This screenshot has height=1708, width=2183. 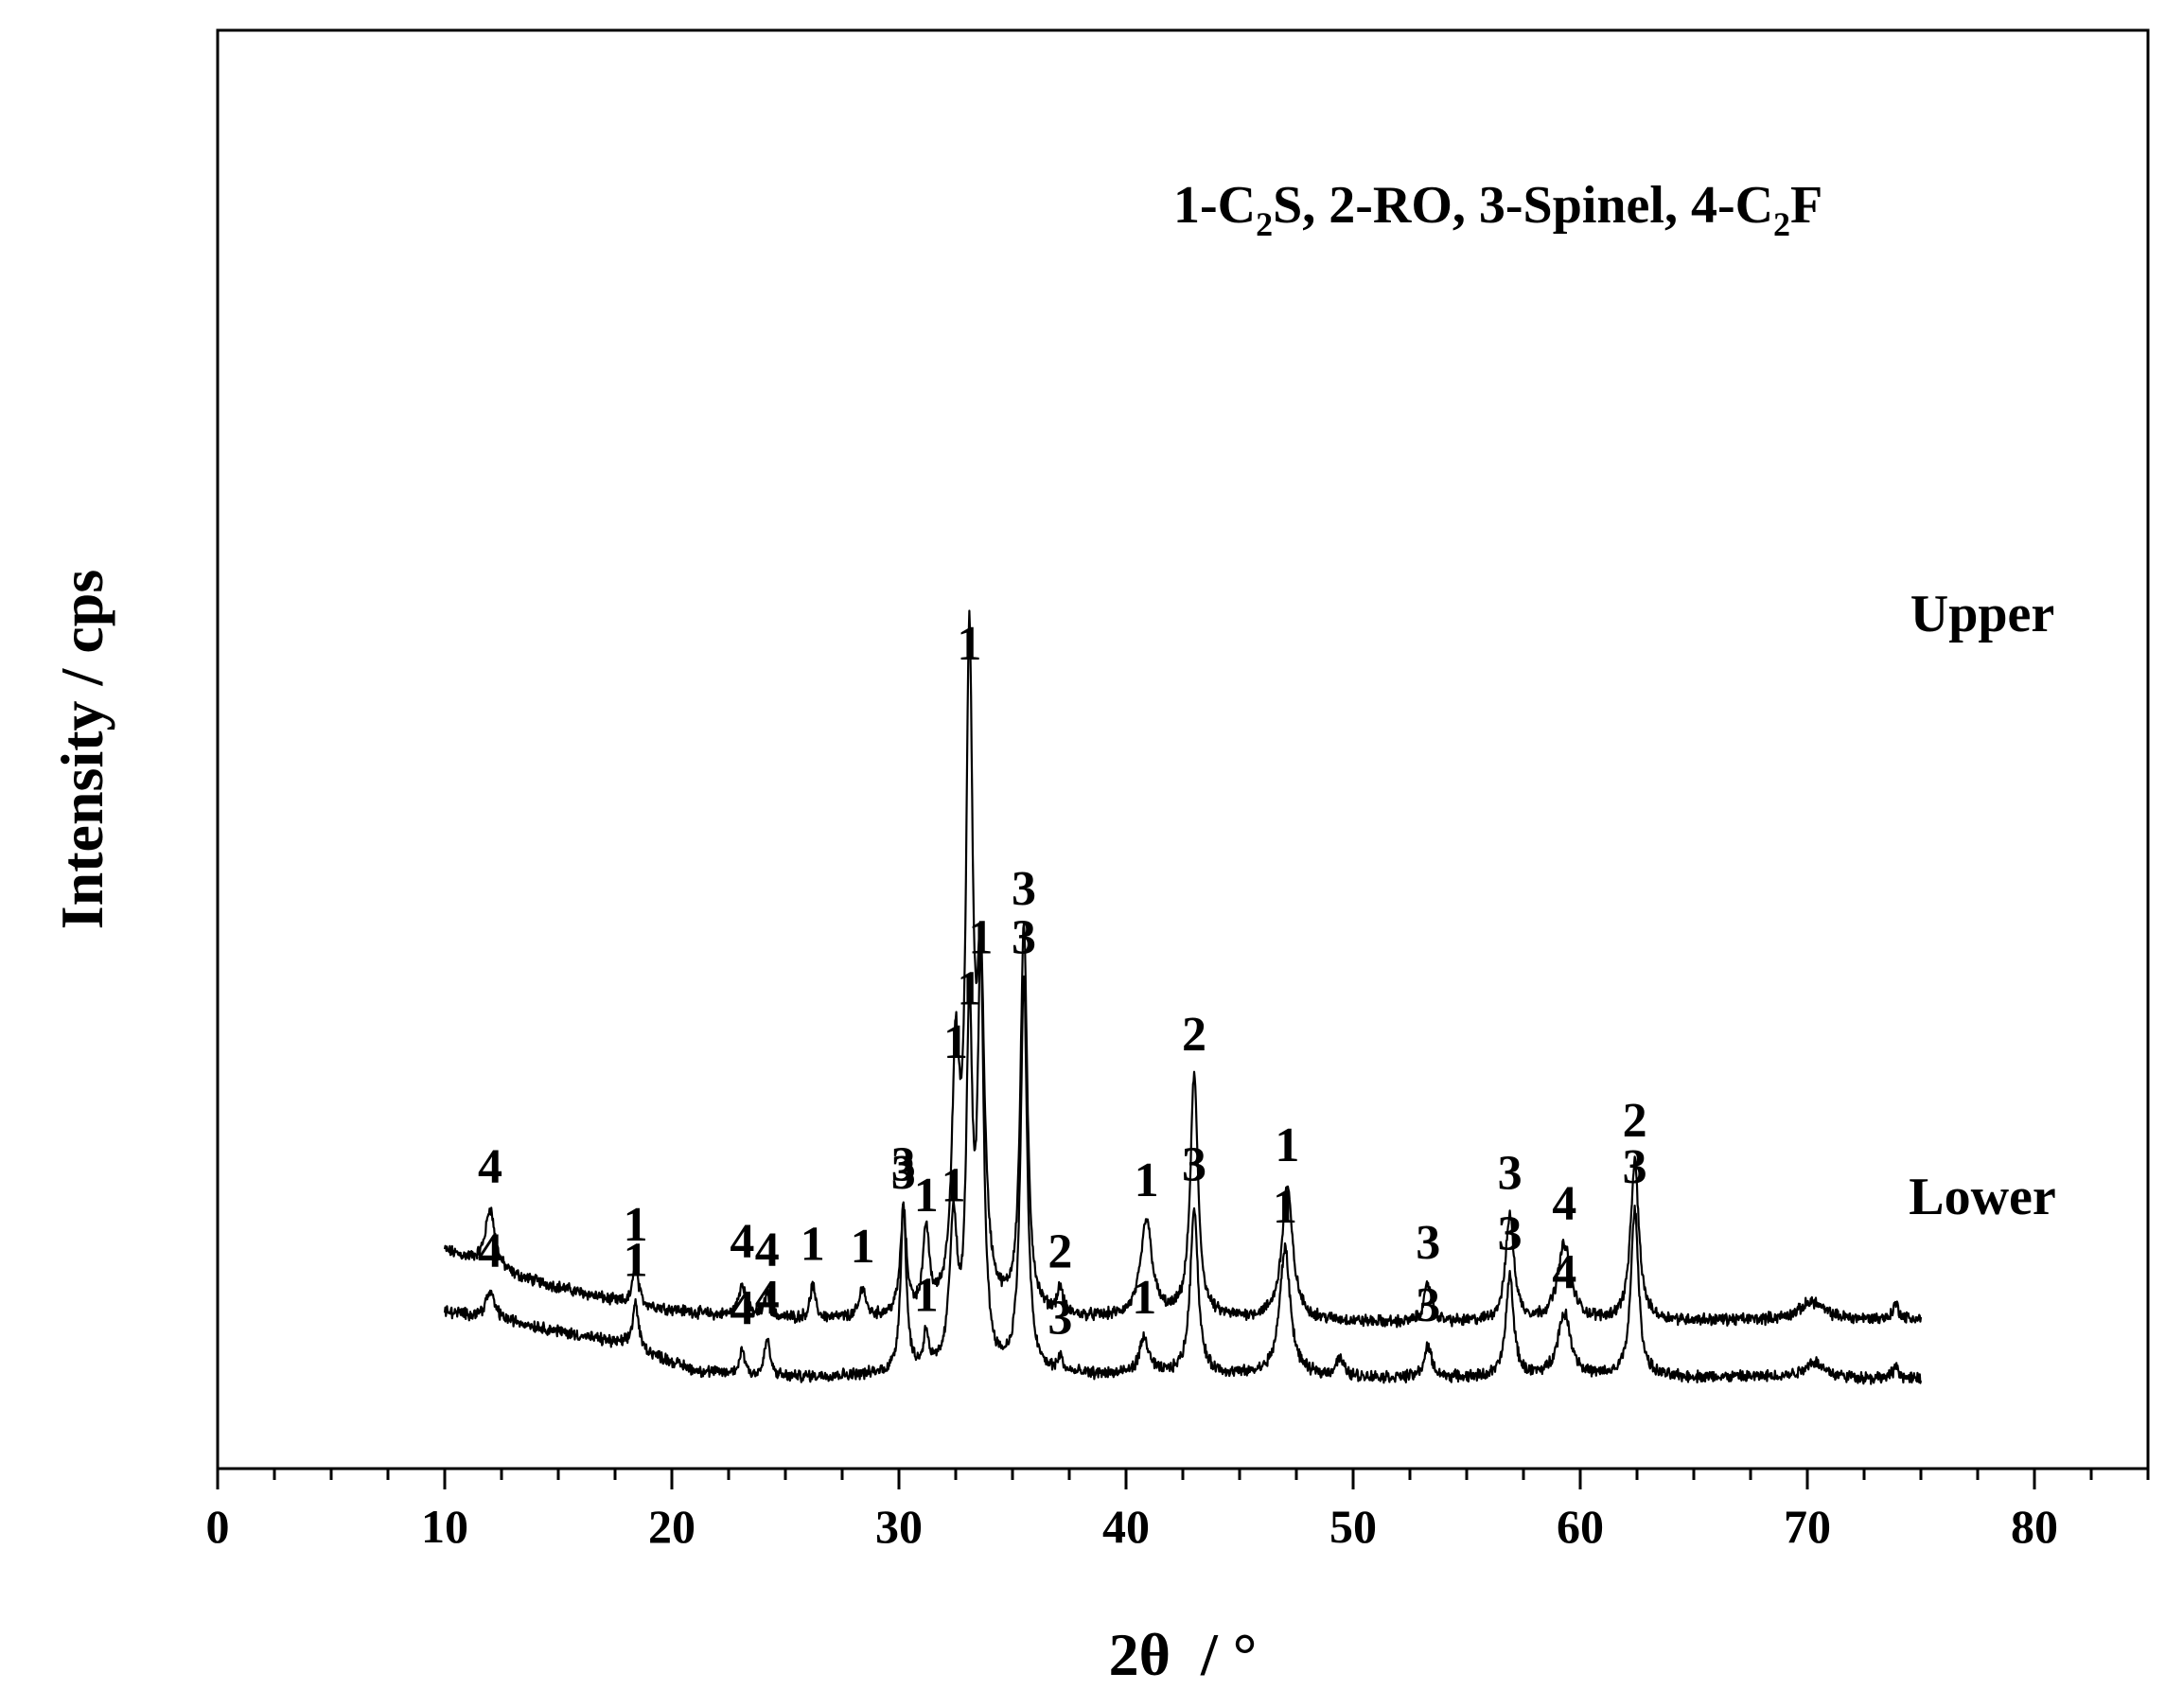 What do you see at coordinates (1183, 1654) in the screenshot?
I see `x-axis-title: 2θ / °` at bounding box center [1183, 1654].